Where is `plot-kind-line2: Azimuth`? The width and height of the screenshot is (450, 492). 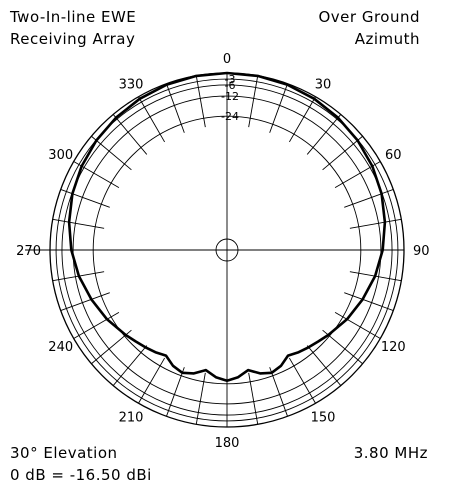
plot-kind-line2: Azimuth is located at coordinates (387, 39).